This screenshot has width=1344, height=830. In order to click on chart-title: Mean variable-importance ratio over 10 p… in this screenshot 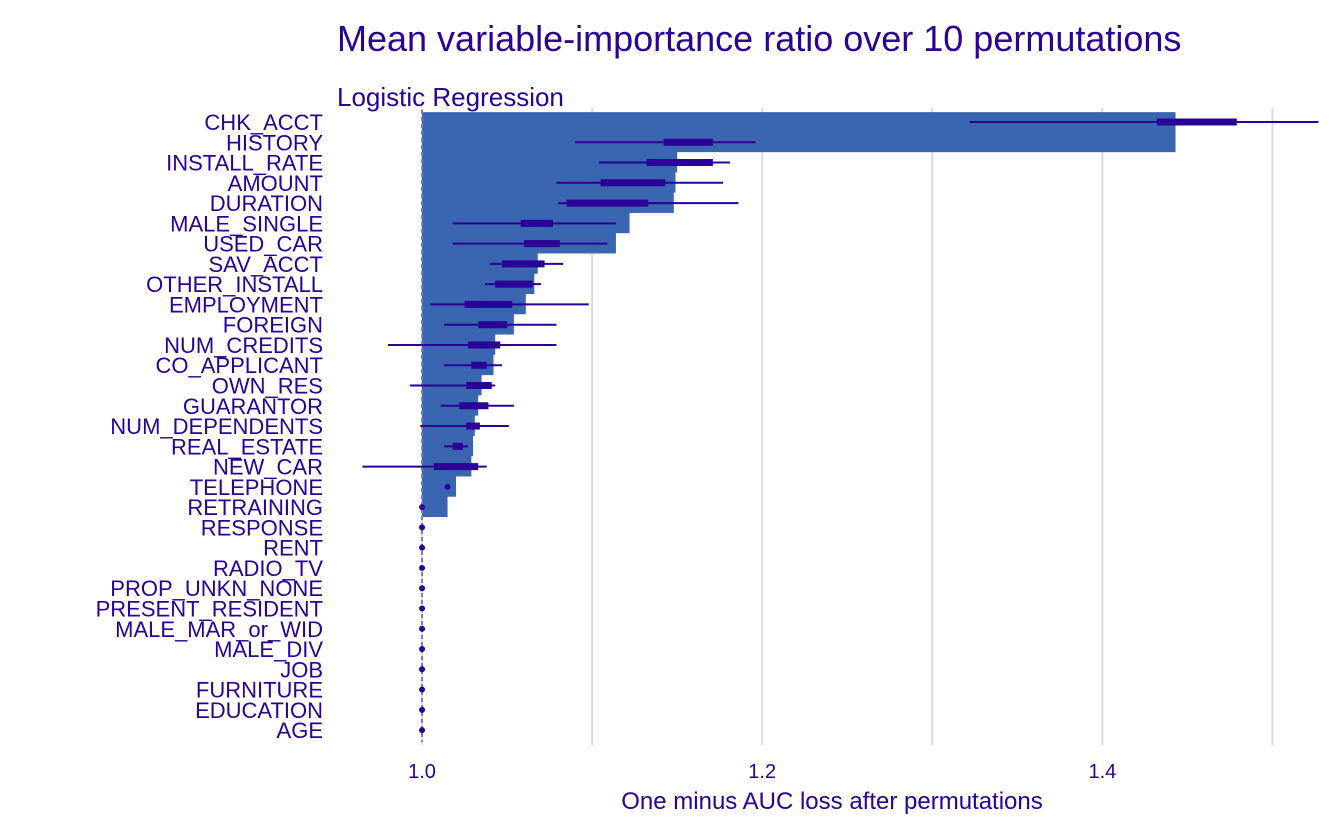, I will do `click(759, 38)`.